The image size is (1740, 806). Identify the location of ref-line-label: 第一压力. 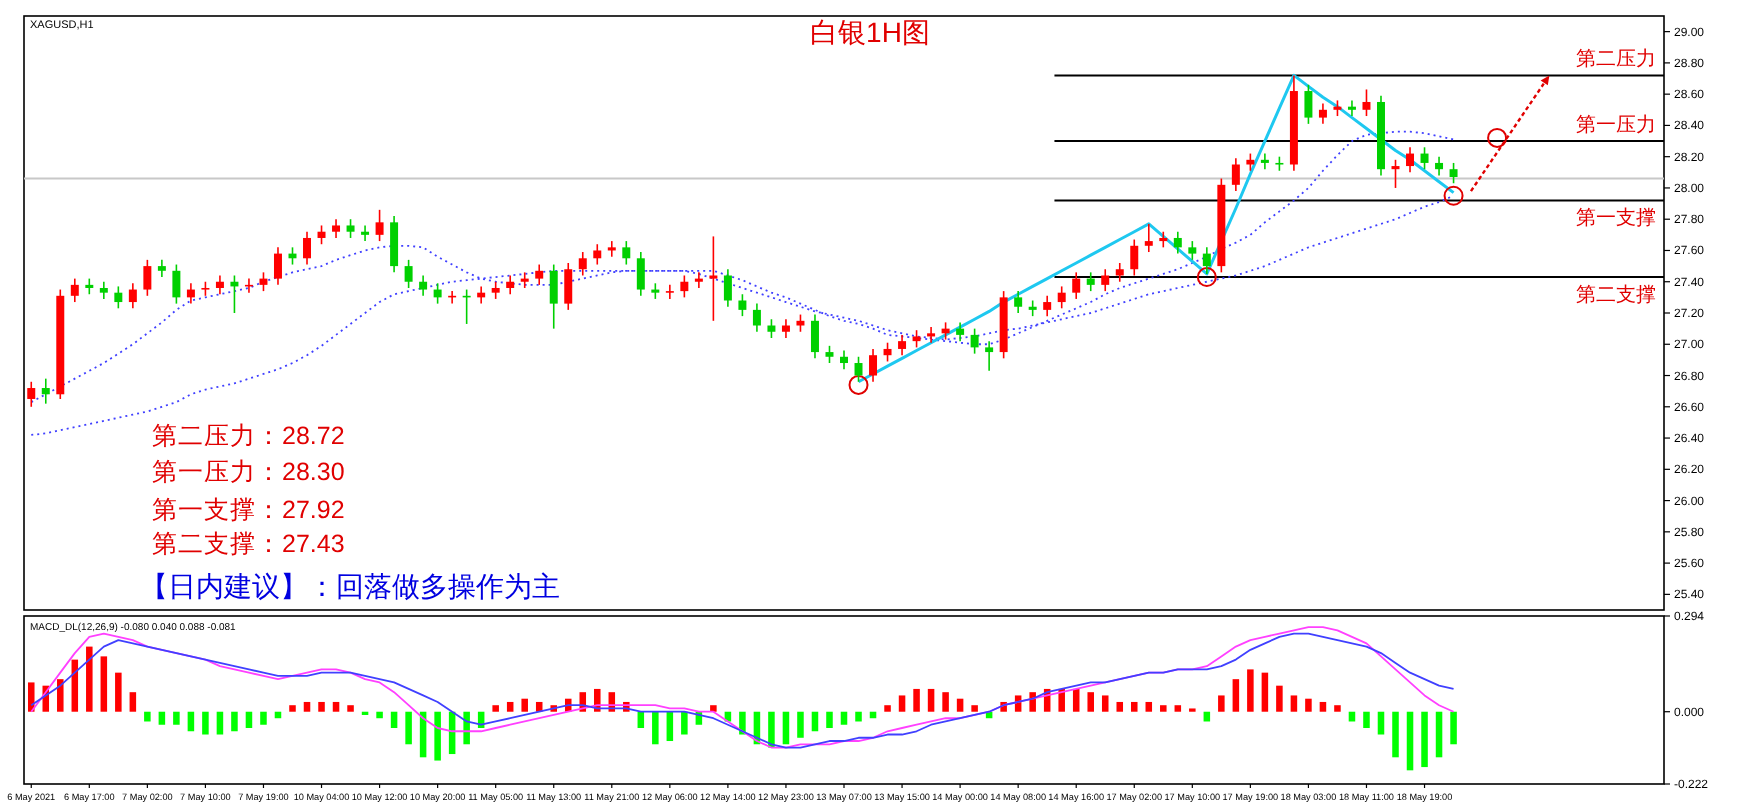
(1616, 125).